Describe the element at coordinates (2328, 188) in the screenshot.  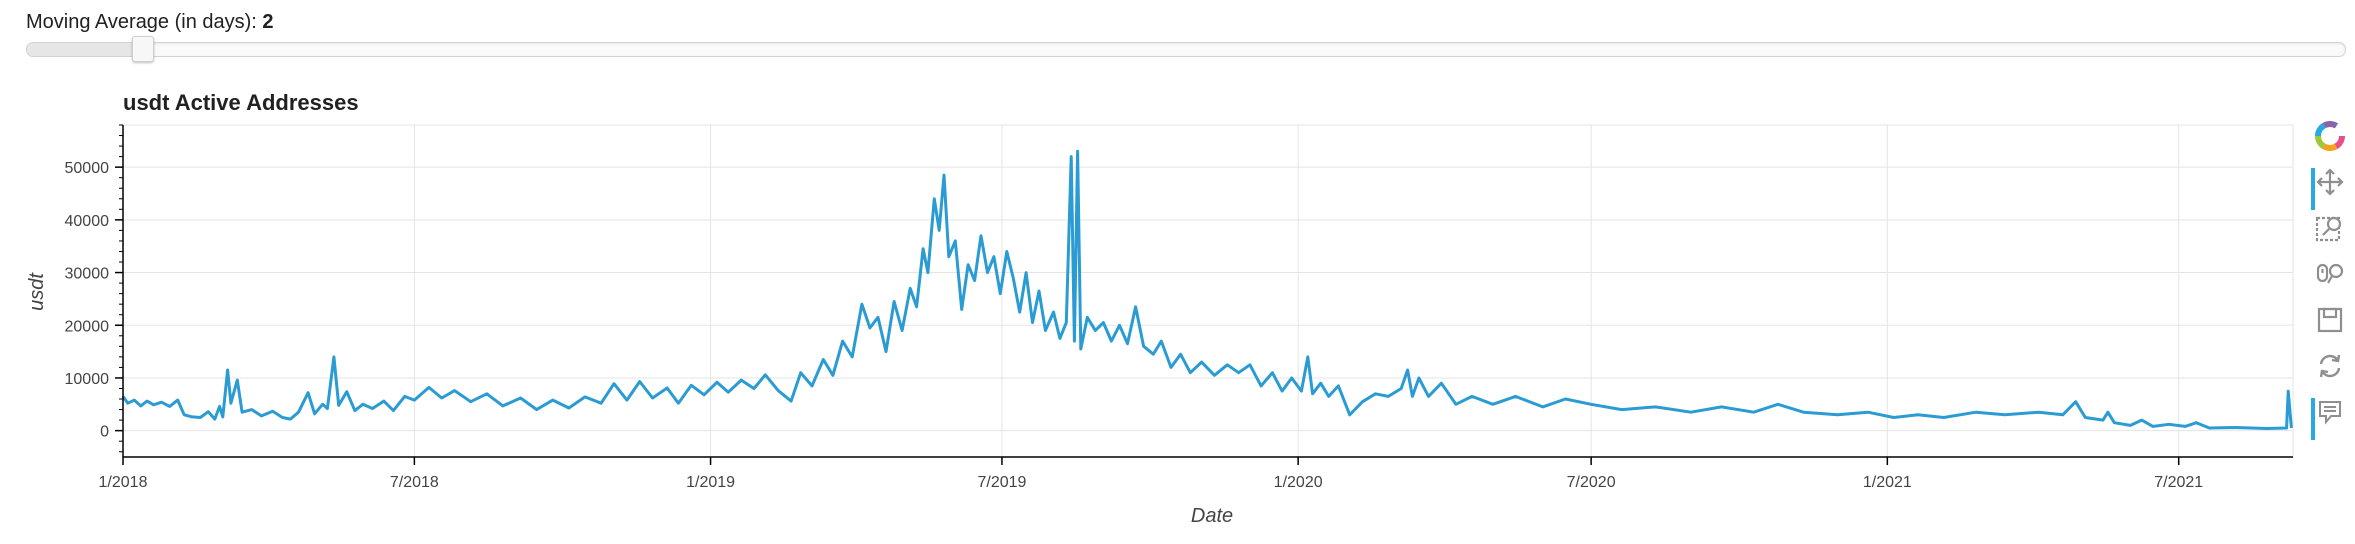
I see `pan-icon` at that location.